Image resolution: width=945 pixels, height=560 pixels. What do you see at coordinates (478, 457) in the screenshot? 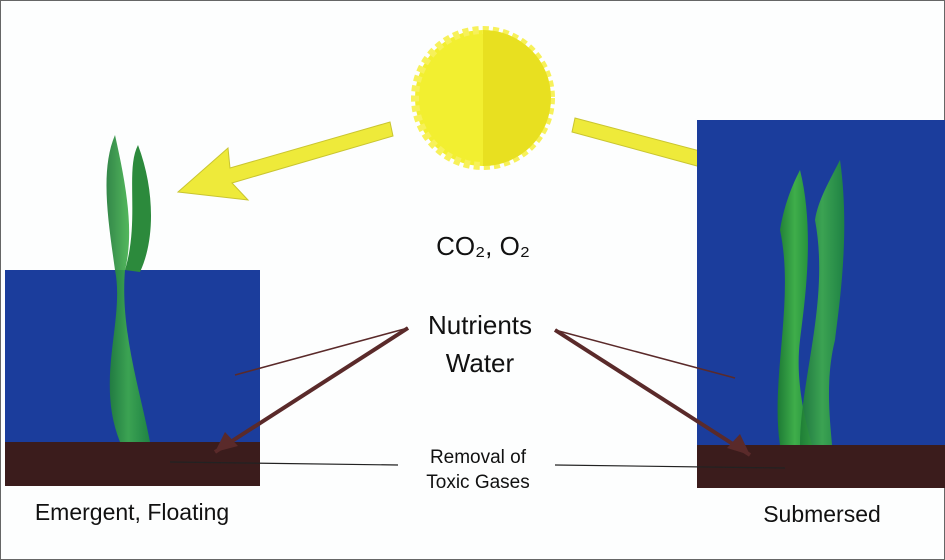
I see `removal-label: Removal of` at bounding box center [478, 457].